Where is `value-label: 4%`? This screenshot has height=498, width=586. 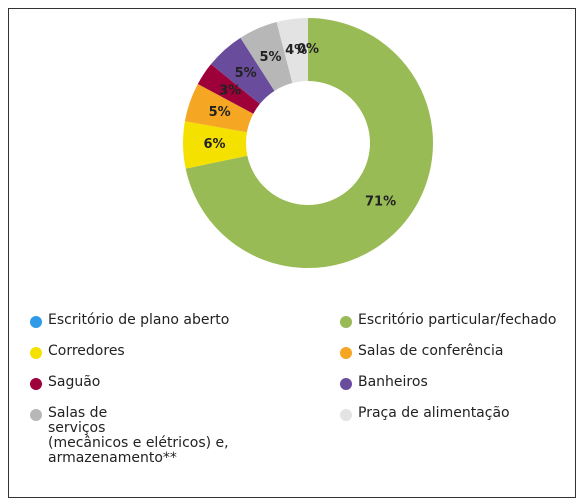
value-label: 4% is located at coordinates (296, 50).